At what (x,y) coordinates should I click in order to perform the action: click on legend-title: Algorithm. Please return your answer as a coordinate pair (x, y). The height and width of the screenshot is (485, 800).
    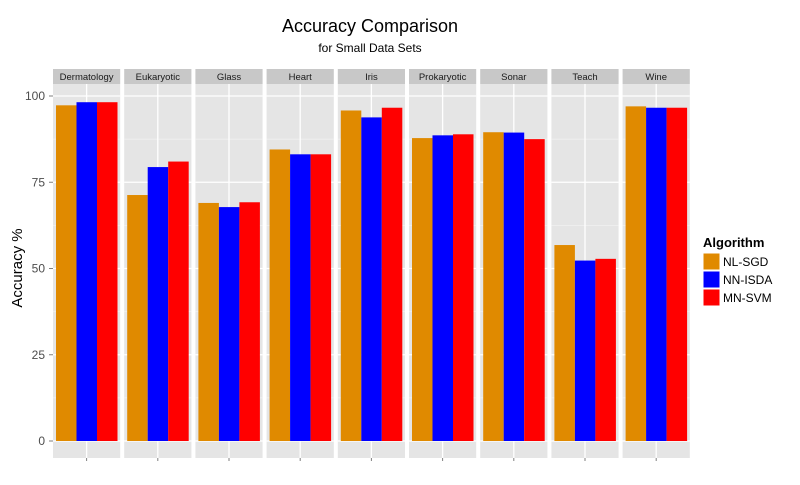
    Looking at the image, I should click on (733, 242).